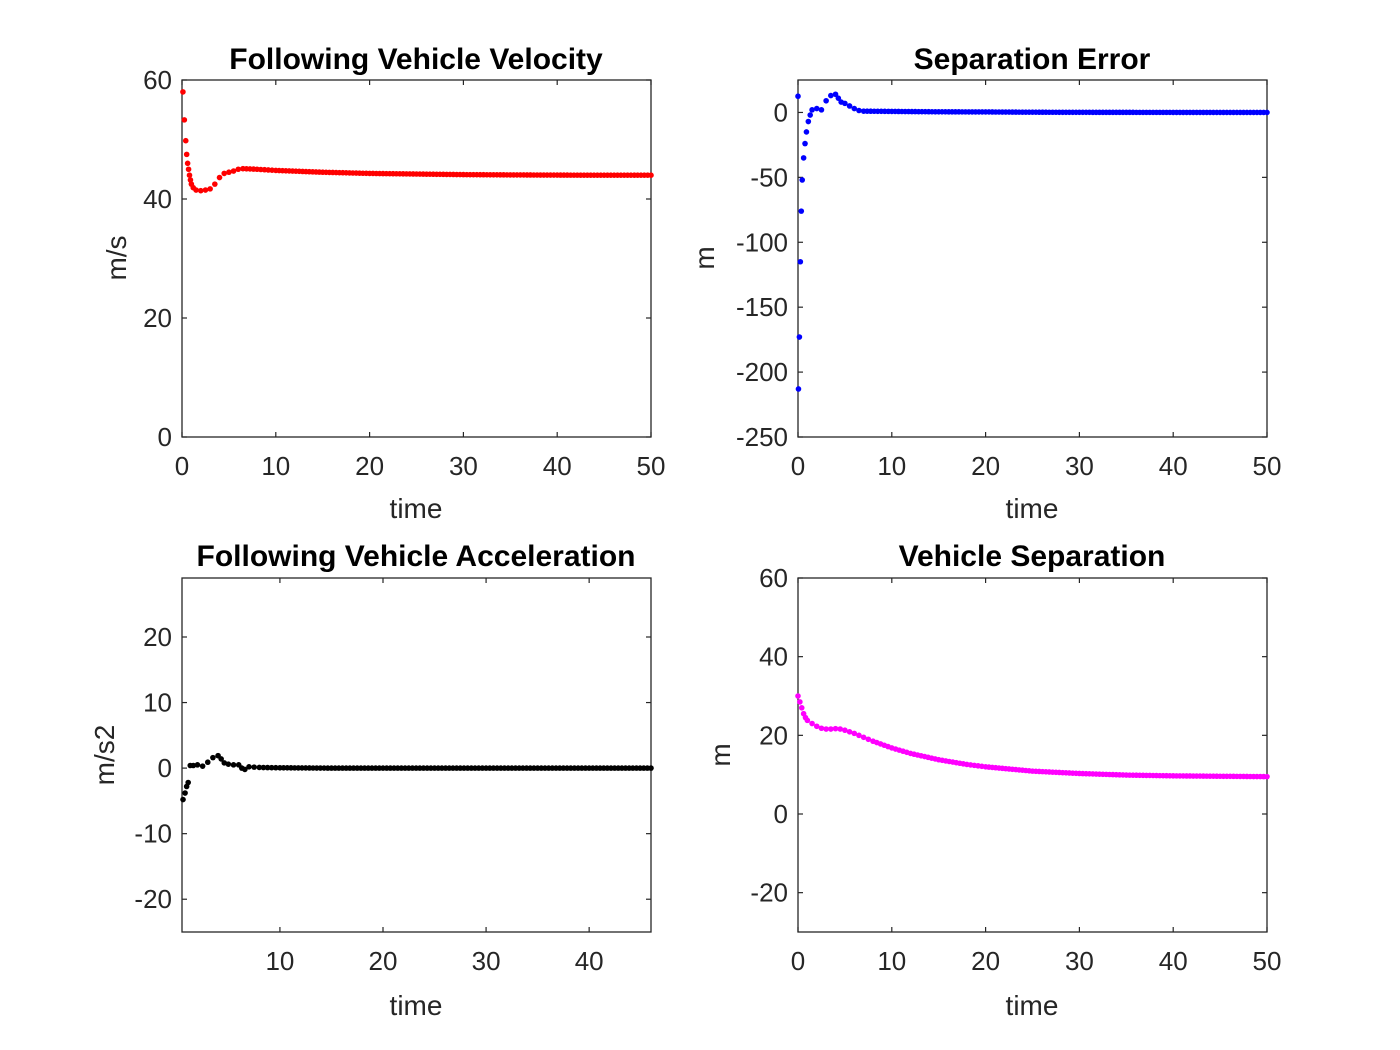 Image resolution: width=1400 pixels, height=1050 pixels. Describe the element at coordinates (157, 703) in the screenshot. I see `y-tick-label: 10` at that location.